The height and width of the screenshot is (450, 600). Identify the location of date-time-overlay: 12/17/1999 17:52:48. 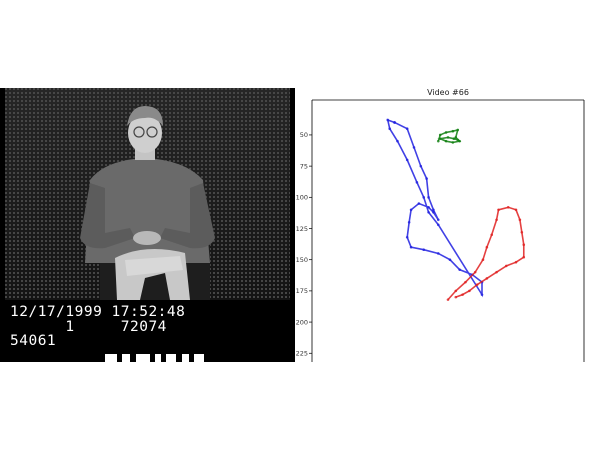
(98, 312).